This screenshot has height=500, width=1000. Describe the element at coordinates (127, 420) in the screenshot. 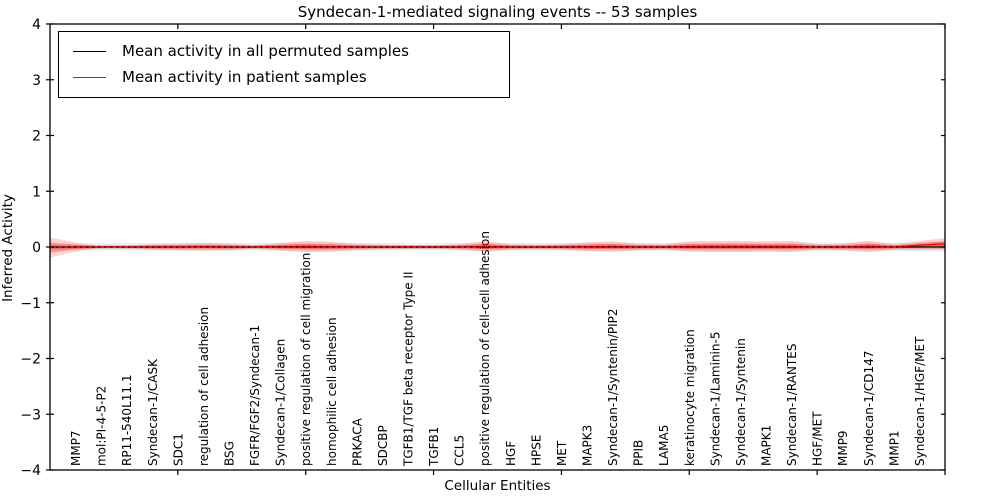

I see `x-category-label: RP11-540L11.1` at that location.